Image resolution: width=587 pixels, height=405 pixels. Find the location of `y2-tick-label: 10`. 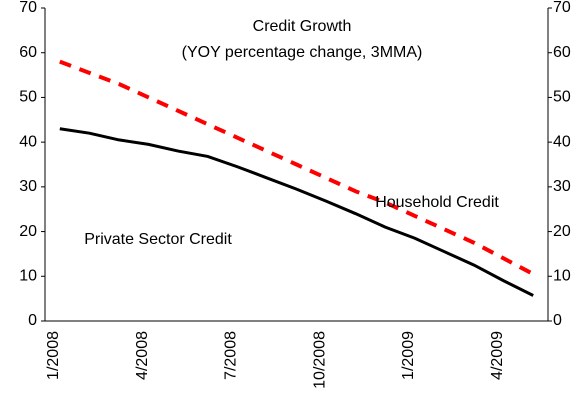

y2-tick-label: 10 is located at coordinates (562, 276).